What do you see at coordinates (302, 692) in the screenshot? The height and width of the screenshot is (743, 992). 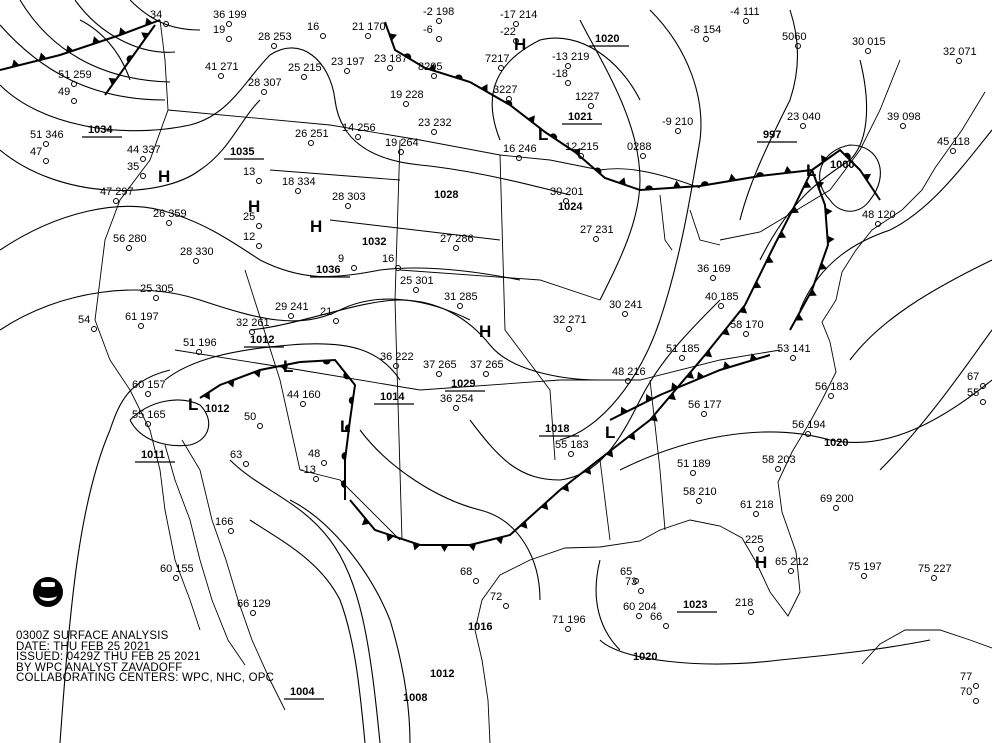 I see `pressure-value-label: 1004` at bounding box center [302, 692].